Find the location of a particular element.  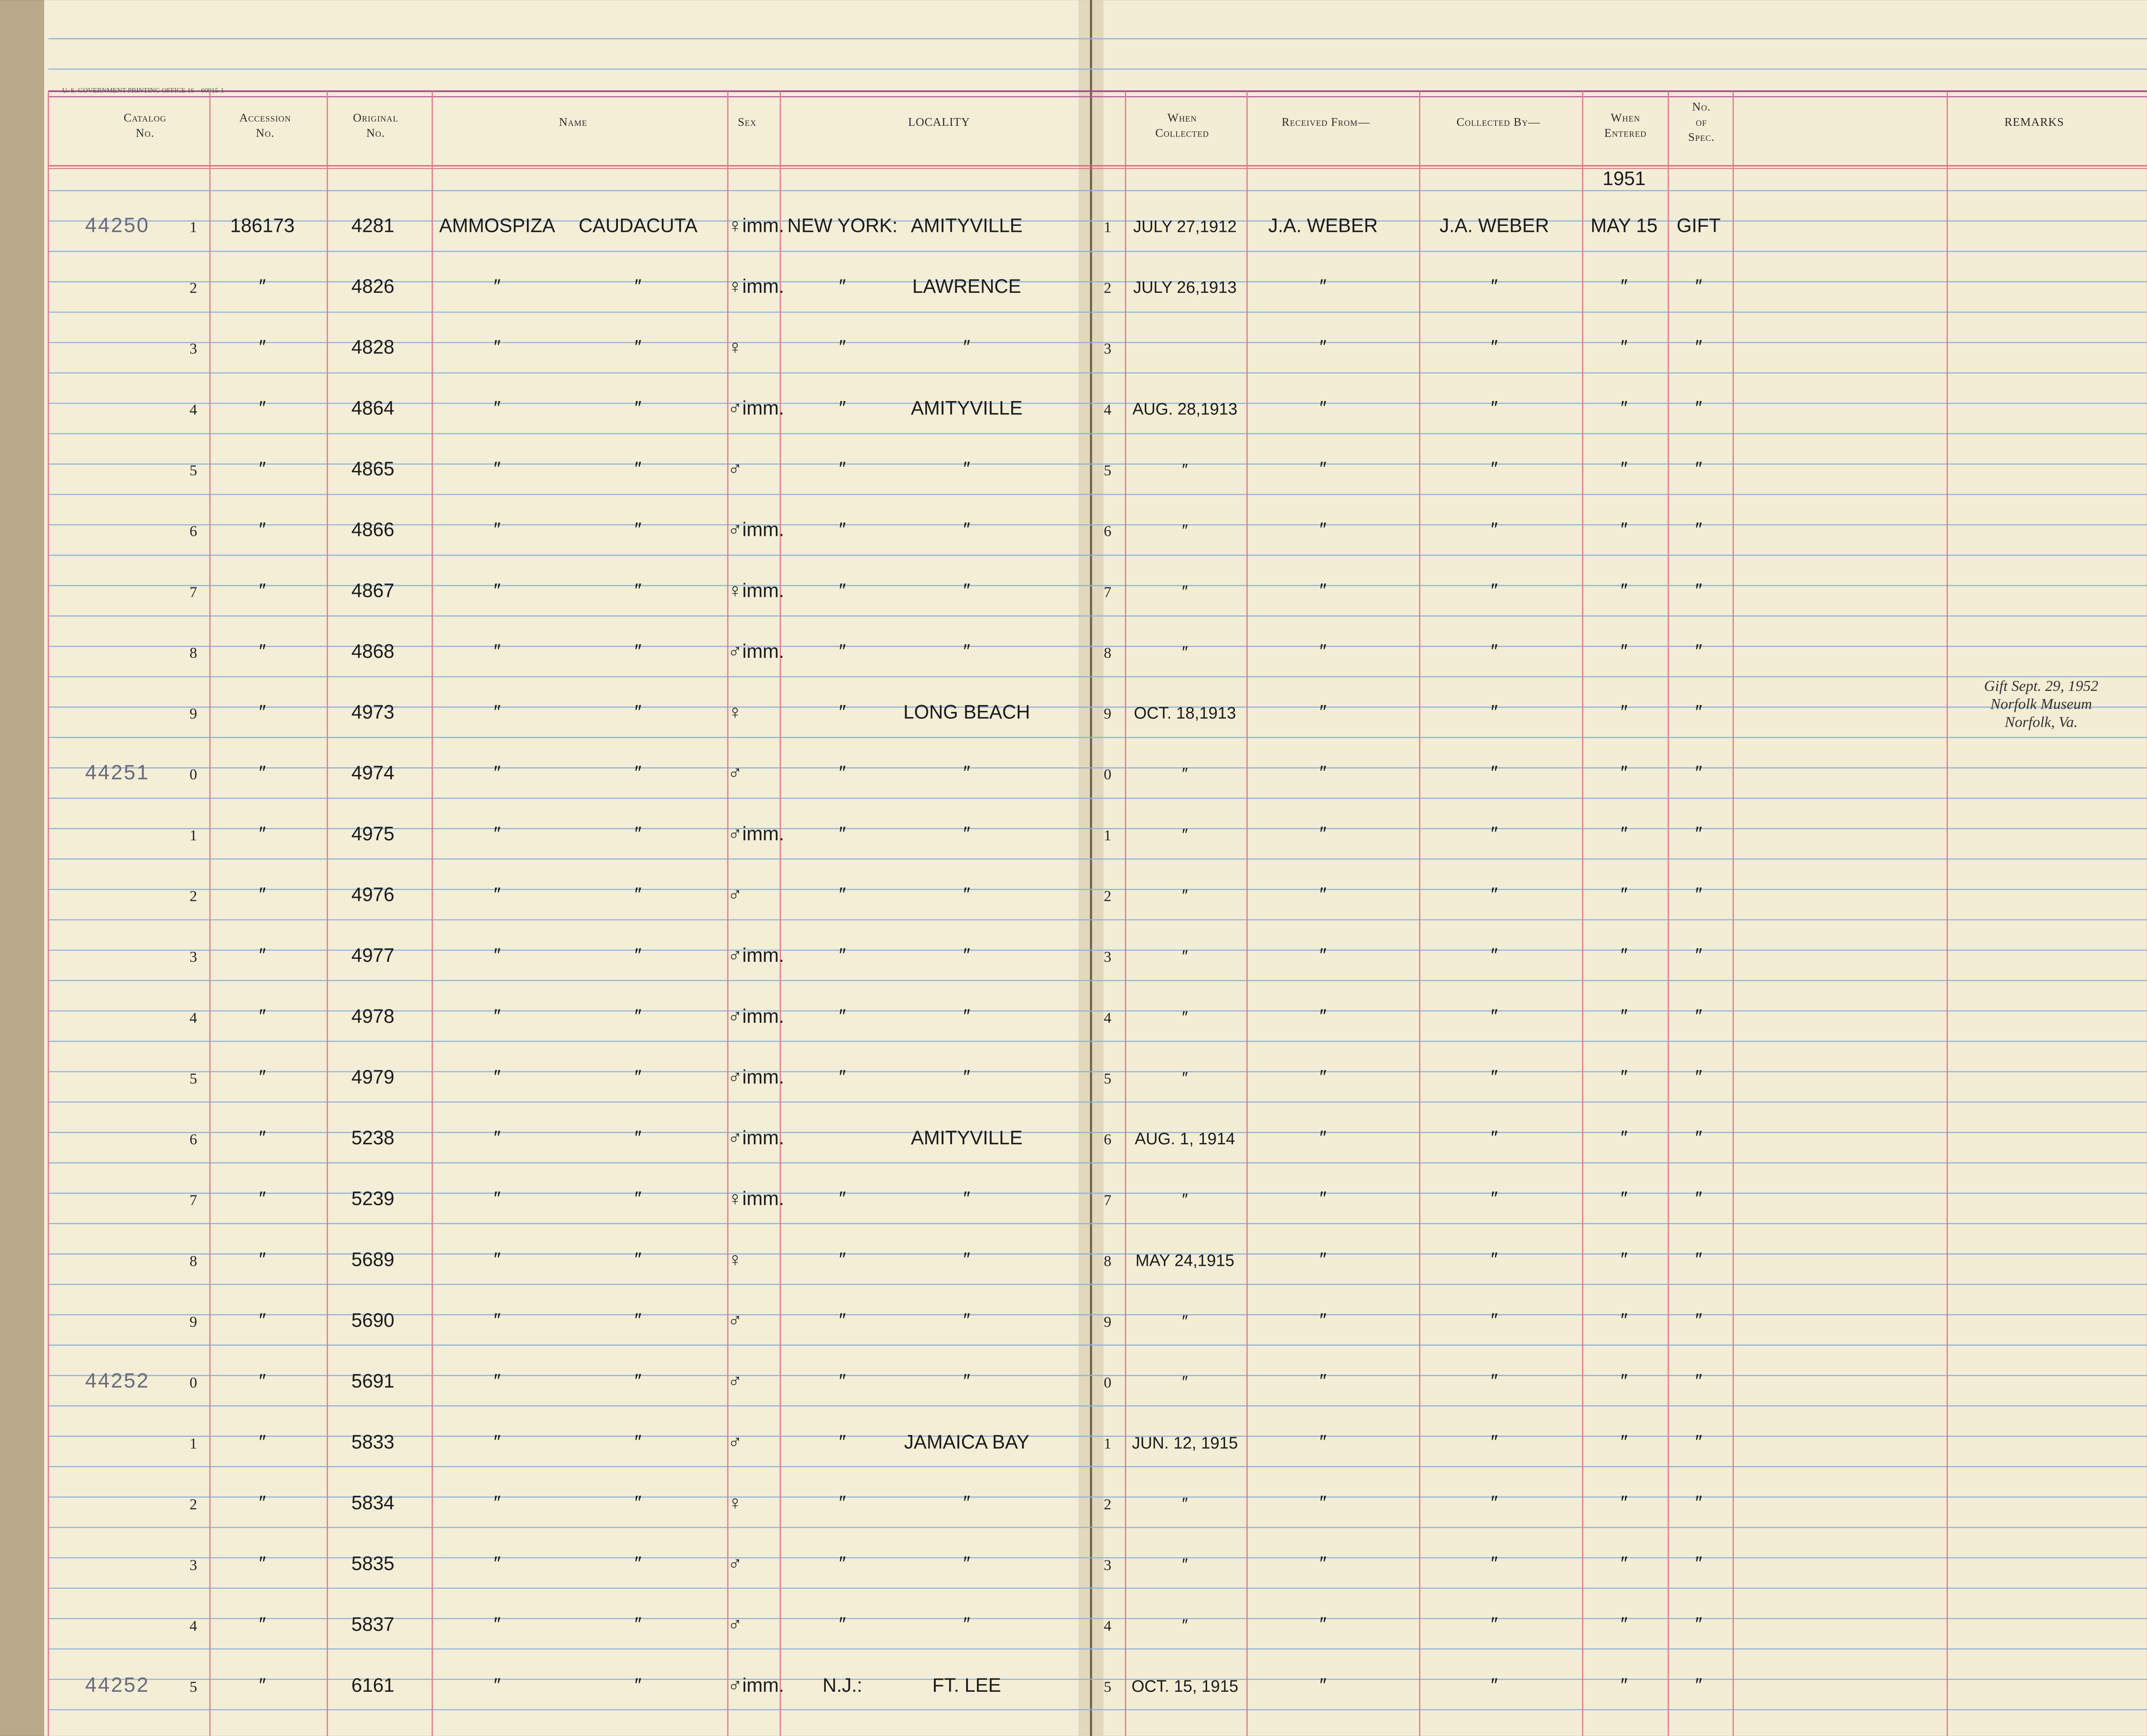

column-header: When is located at coordinates (1625, 118).